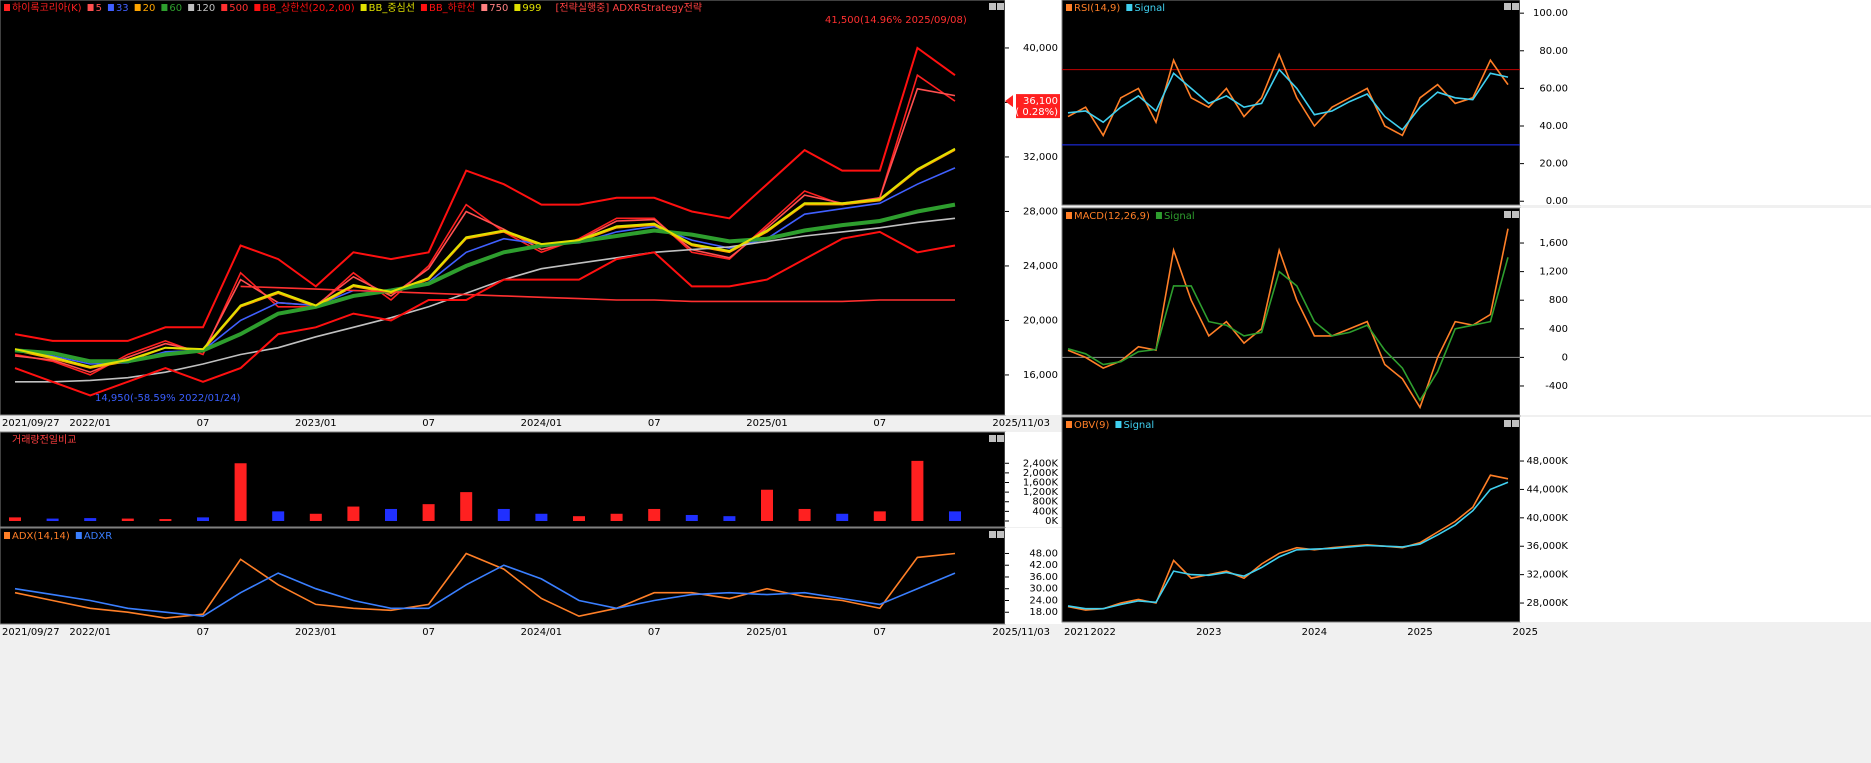 The width and height of the screenshot is (1871, 763). I want to click on y-tick-label: 40,000K, so click(1547, 518).